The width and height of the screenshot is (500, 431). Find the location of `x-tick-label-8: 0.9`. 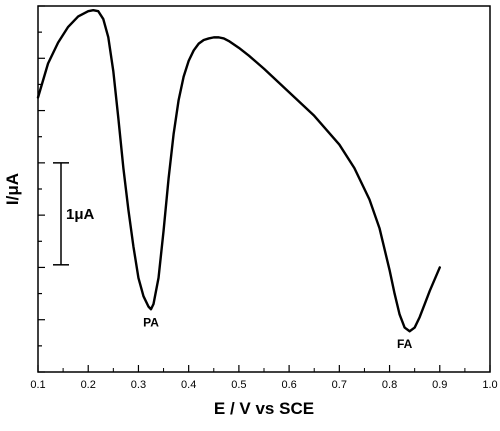

x-tick-label-8: 0.9 is located at coordinates (439, 385).